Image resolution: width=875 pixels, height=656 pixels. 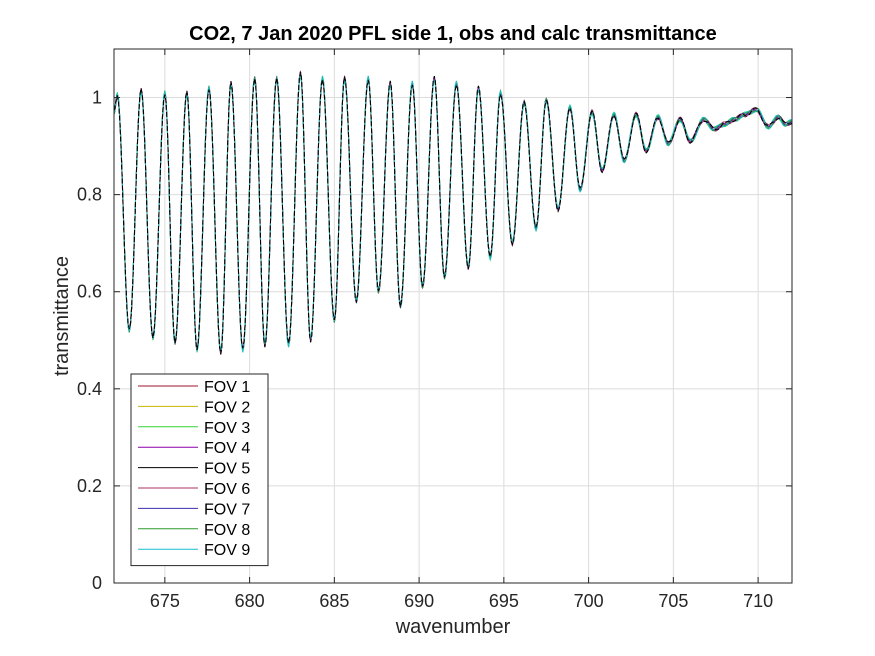 What do you see at coordinates (89, 195) in the screenshot?
I see `y-tick-label: 0.8` at bounding box center [89, 195].